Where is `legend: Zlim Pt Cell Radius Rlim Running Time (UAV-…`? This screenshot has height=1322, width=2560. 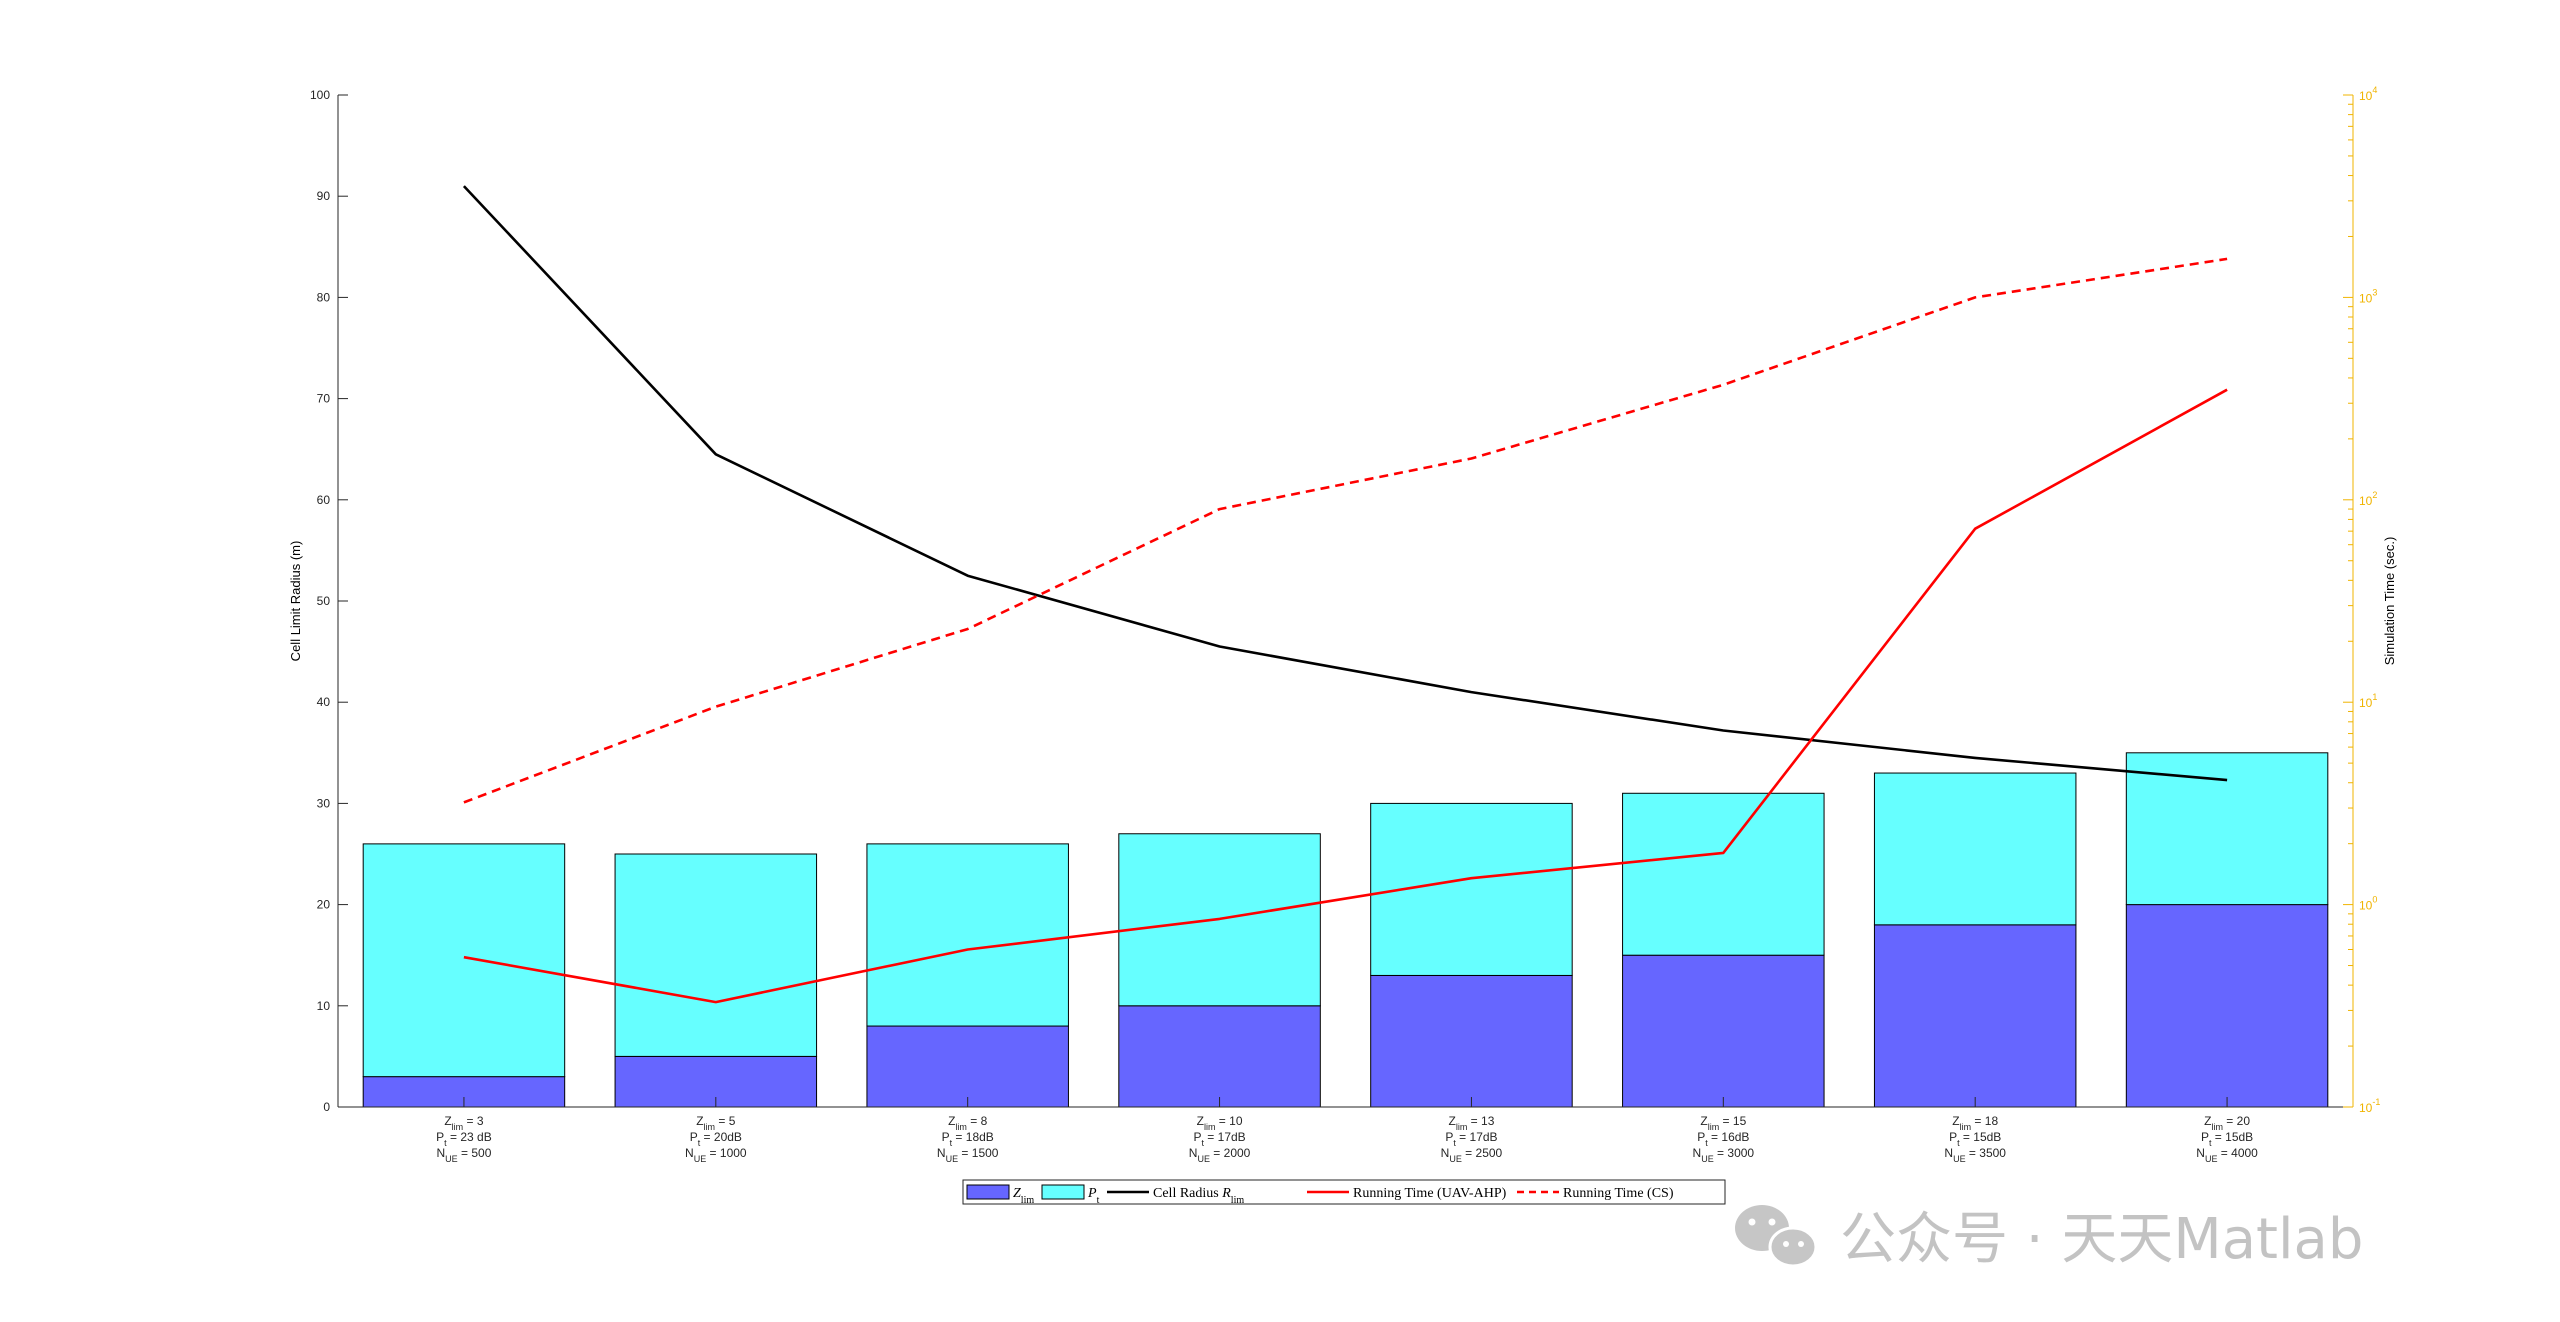
legend: Zlim Pt Cell Radius Rlim Running Time (UAV-… is located at coordinates (1344, 1192).